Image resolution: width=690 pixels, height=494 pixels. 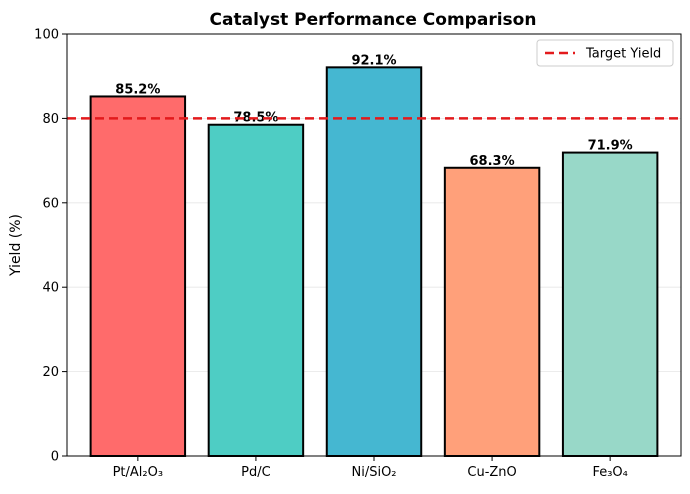 What do you see at coordinates (373, 60) in the screenshot?
I see `bar-value-label: 92.1%` at bounding box center [373, 60].